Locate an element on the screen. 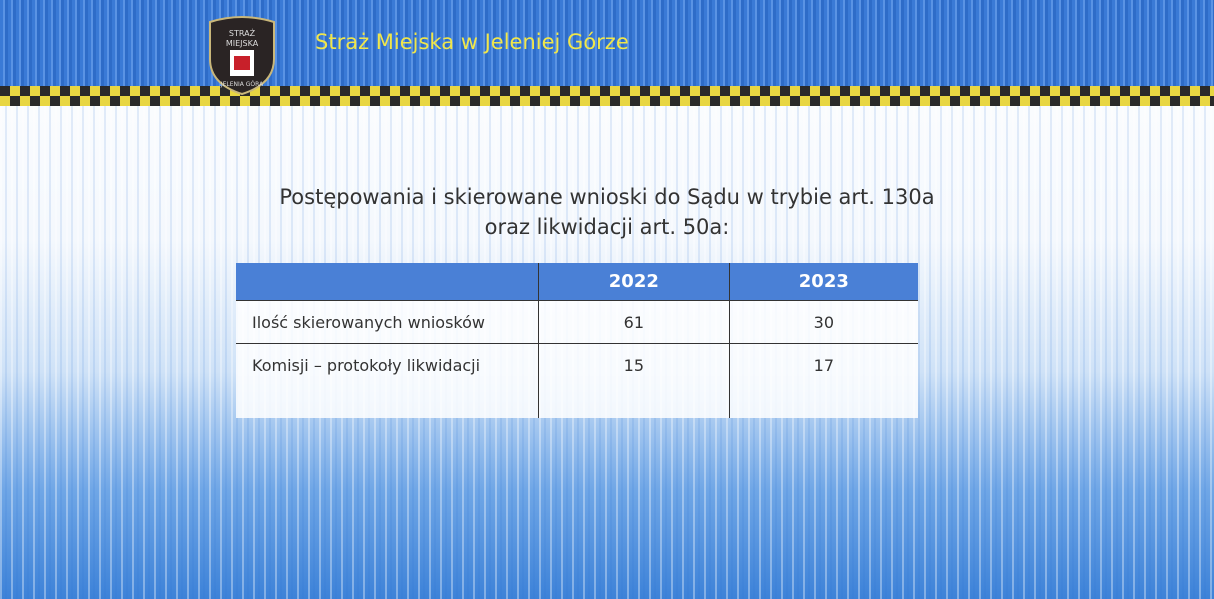 Image resolution: width=1214 pixels, height=599 pixels. cell: Ilość skierowanych wniosków is located at coordinates (387, 322).